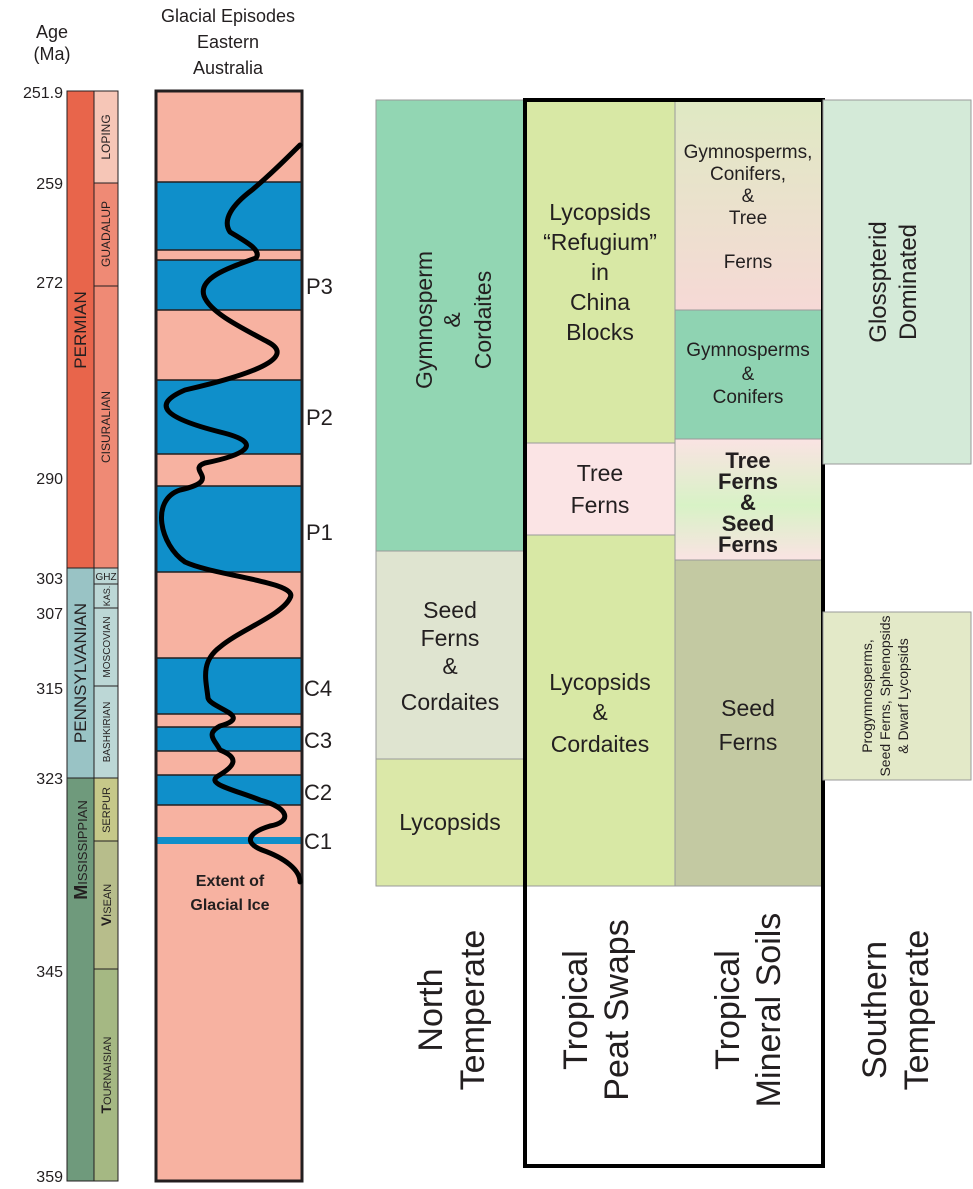 The image size is (973, 1189). Describe the element at coordinates (748, 374) in the screenshot. I see `mineral-gym-conifers` at that location.